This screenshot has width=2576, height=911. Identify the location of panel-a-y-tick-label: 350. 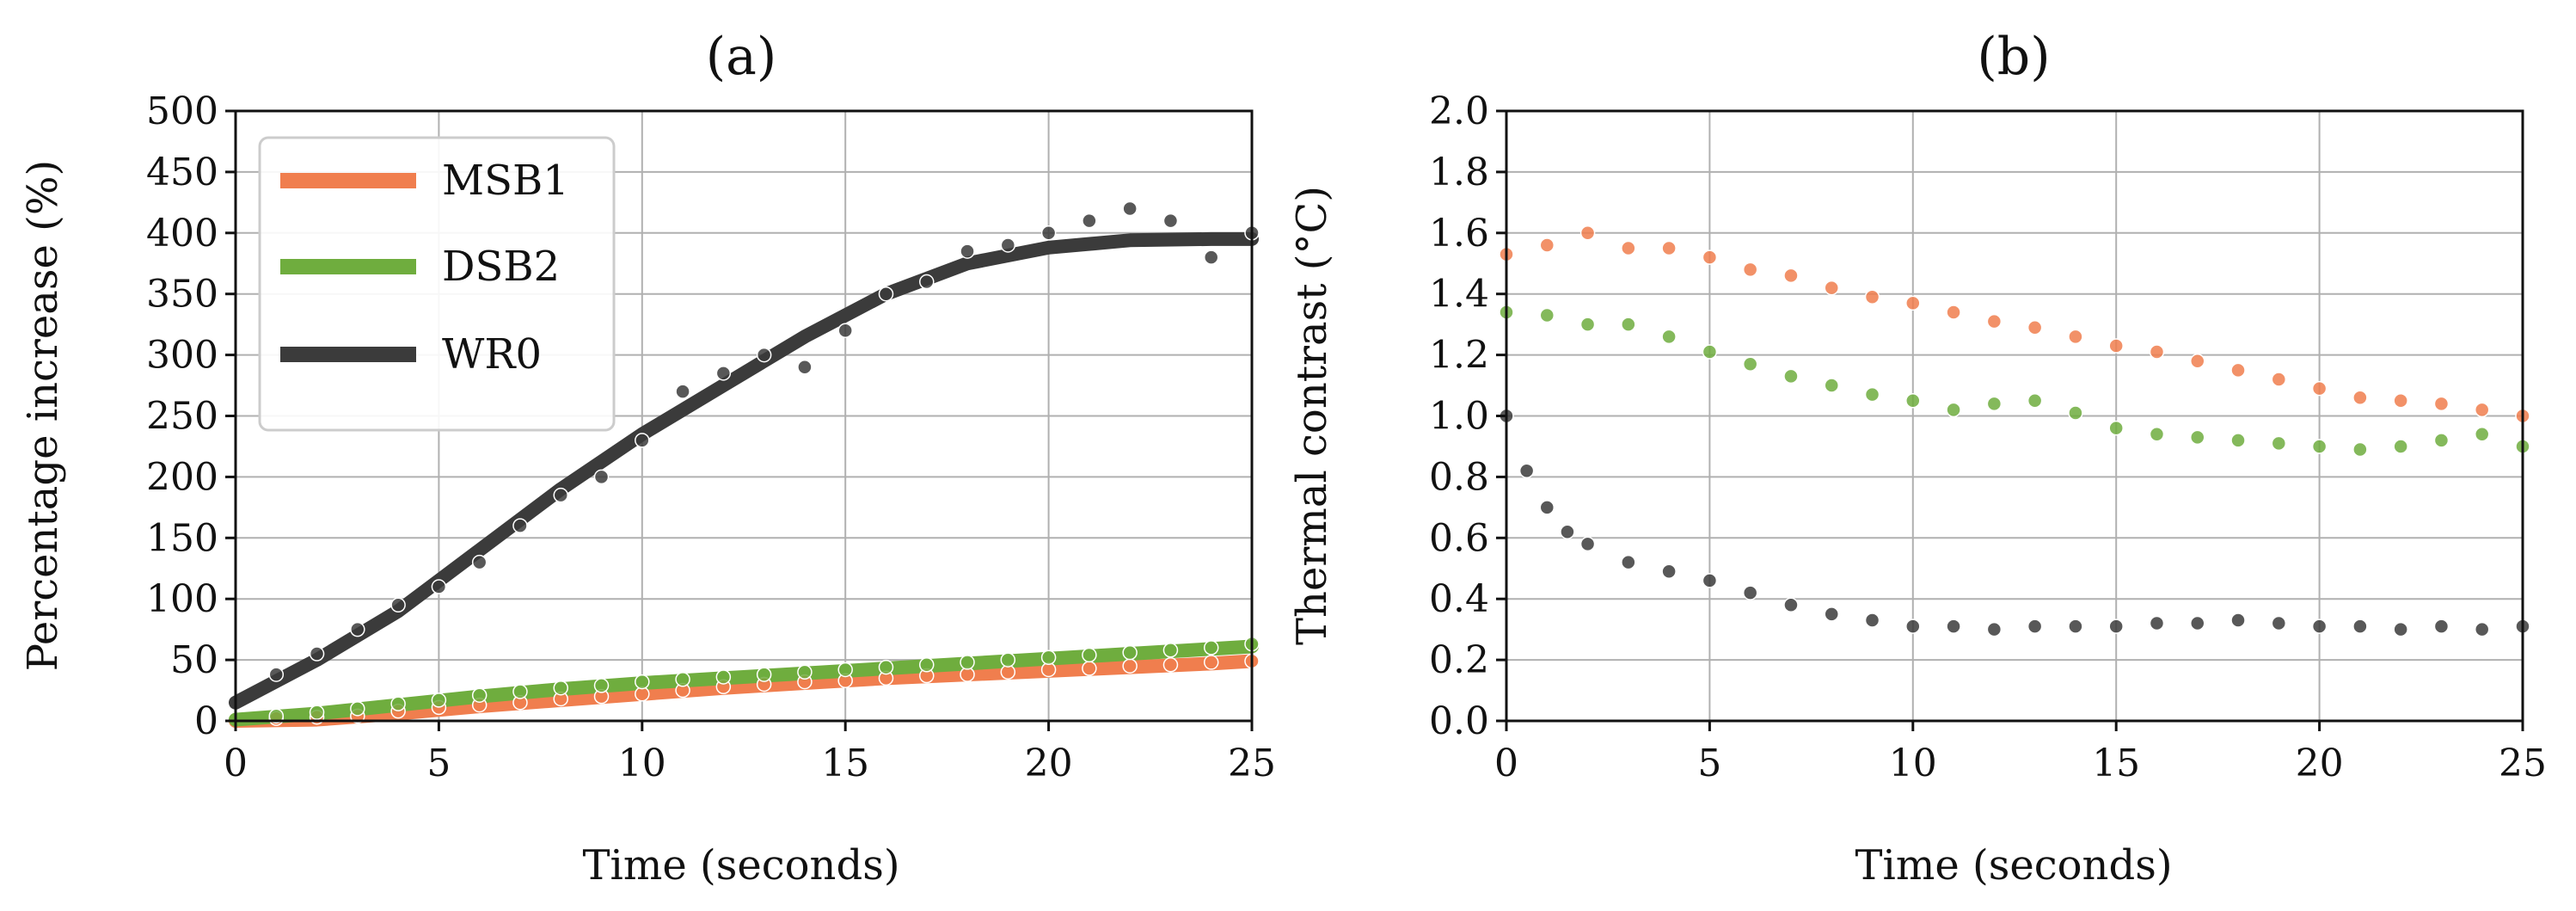
(182, 295).